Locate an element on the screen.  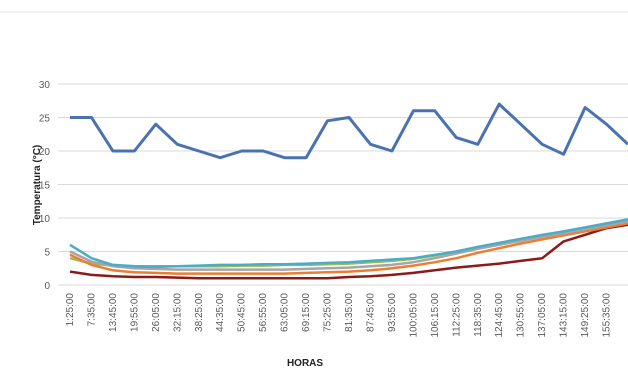
x-tick-label: 50:45:00 is located at coordinates (242, 312).